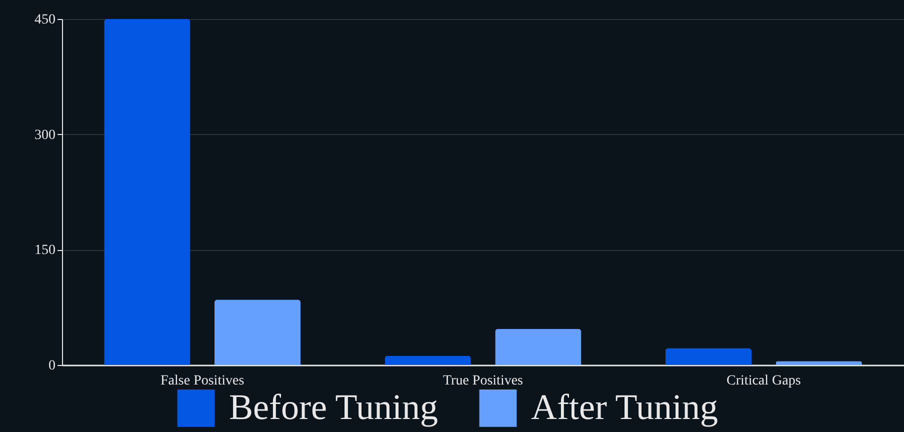 The image size is (904, 432). I want to click on legend-label: Before Tuning, so click(333, 407).